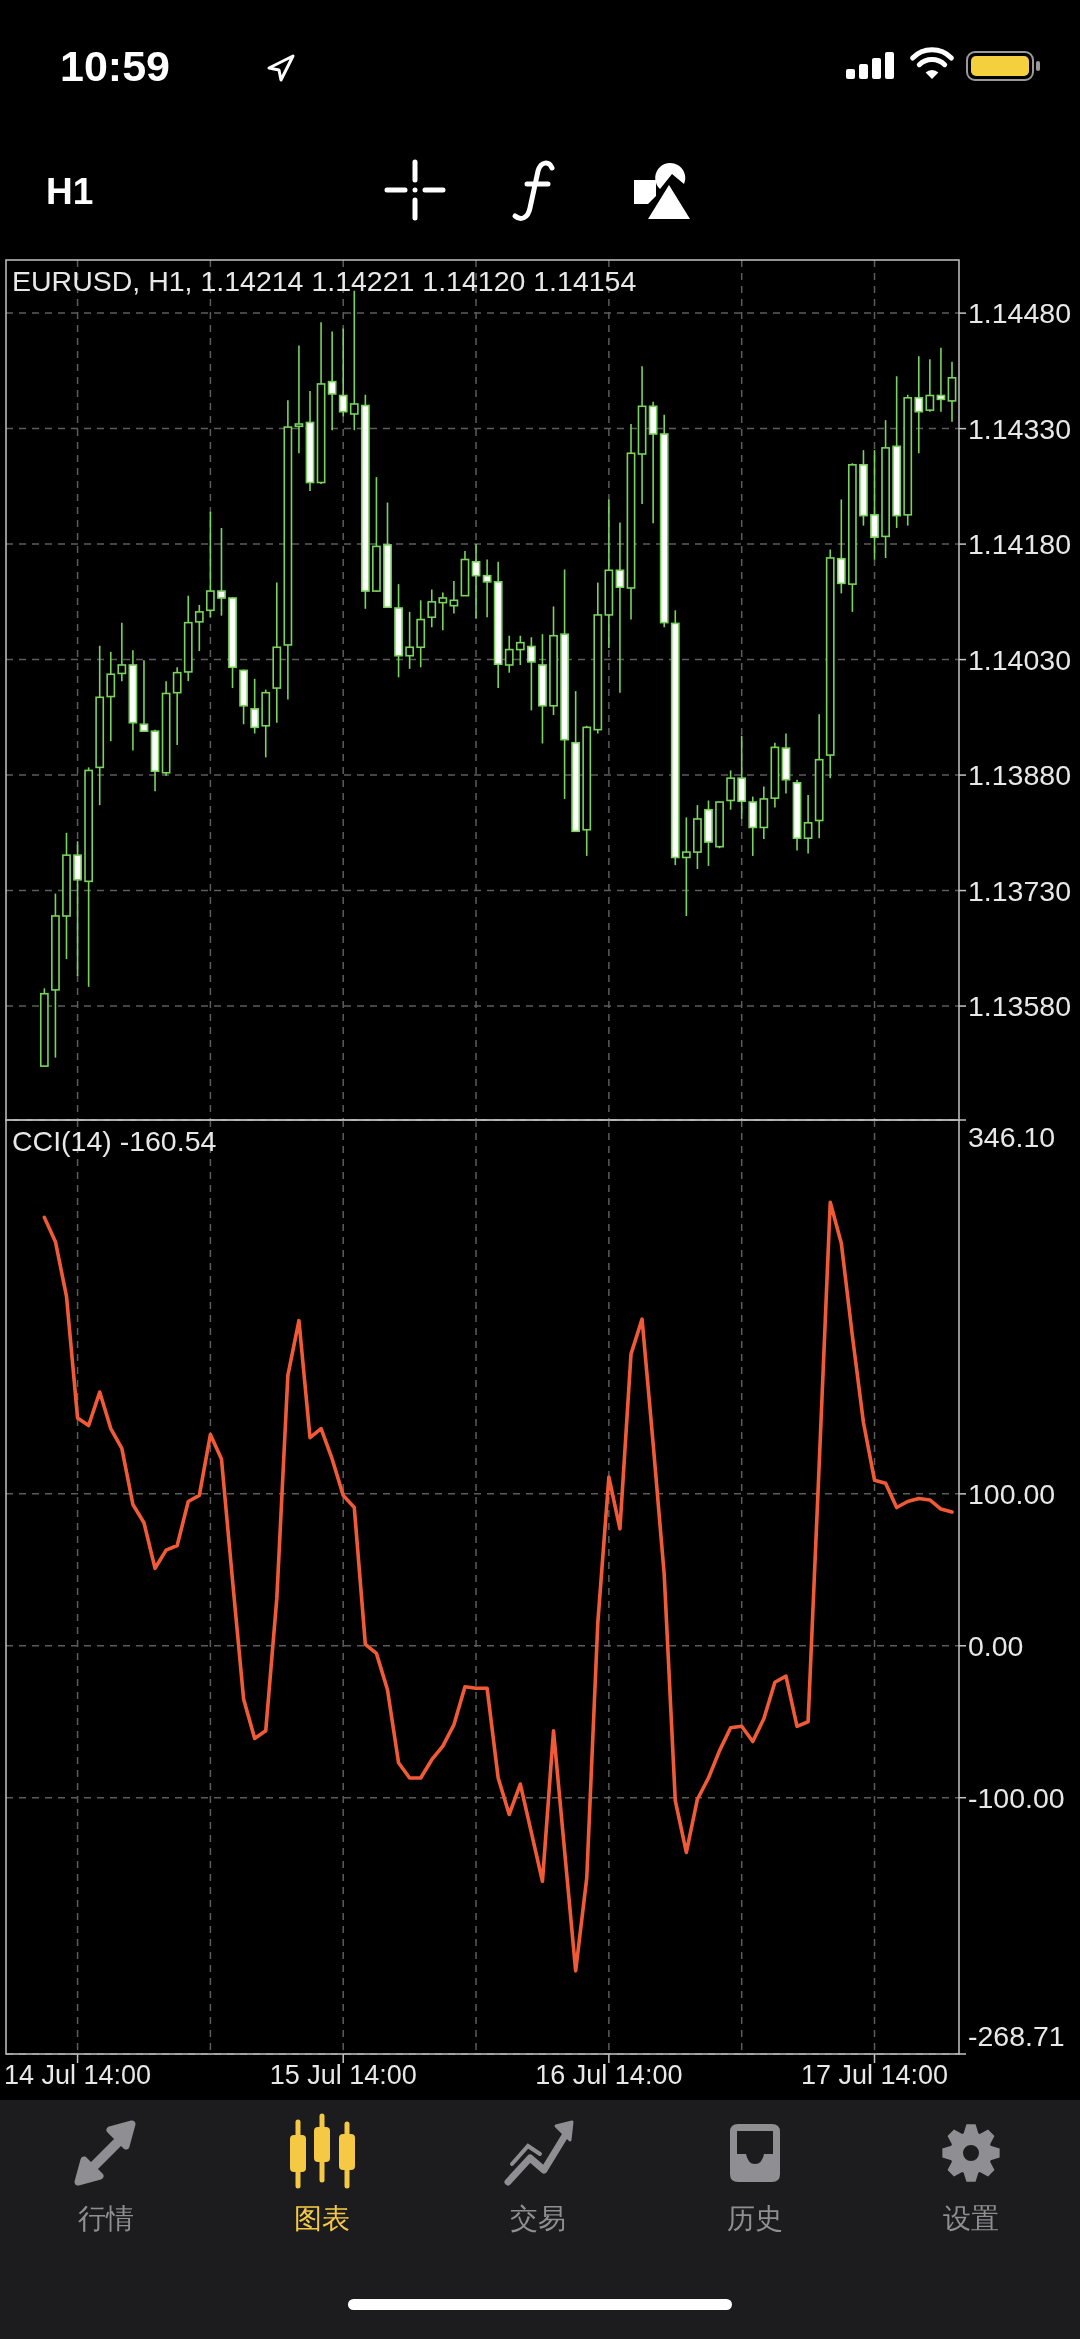  What do you see at coordinates (114, 1141) in the screenshot?
I see `chart-title: CCI(14) -160.54` at bounding box center [114, 1141].